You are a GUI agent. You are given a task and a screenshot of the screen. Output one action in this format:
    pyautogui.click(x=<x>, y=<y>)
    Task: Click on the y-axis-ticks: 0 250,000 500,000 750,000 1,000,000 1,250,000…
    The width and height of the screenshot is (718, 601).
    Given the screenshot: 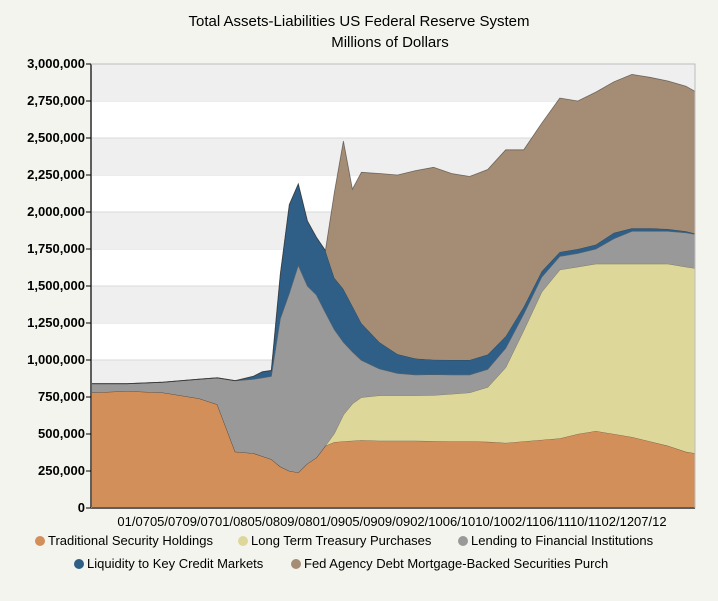 What is the action you would take?
    pyautogui.click(x=59, y=285)
    